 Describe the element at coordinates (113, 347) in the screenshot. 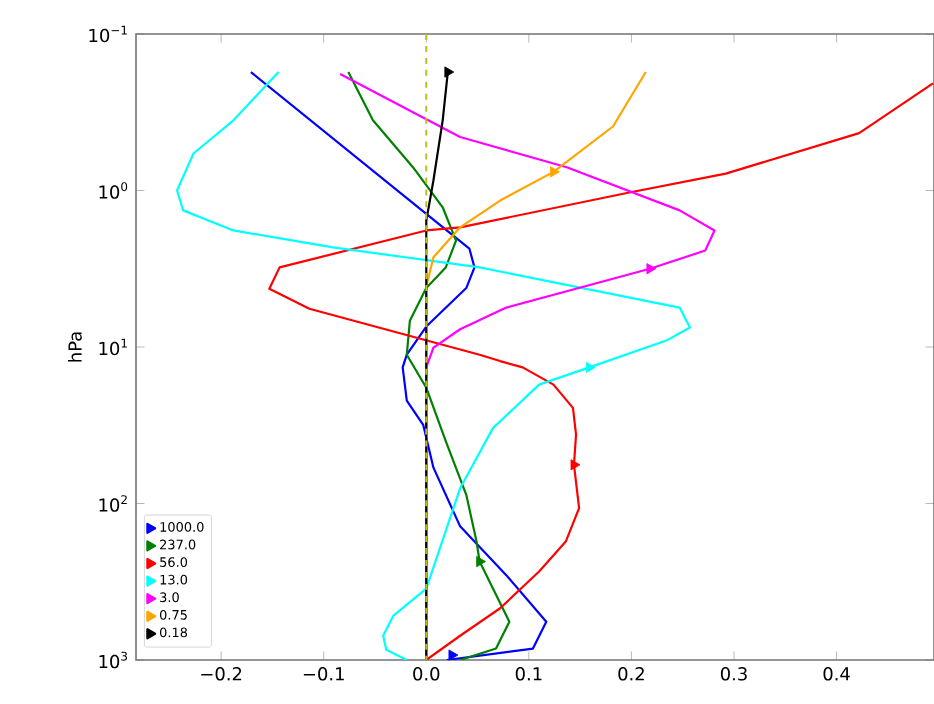

I see `y-tick-label: 10$^{1}$` at that location.